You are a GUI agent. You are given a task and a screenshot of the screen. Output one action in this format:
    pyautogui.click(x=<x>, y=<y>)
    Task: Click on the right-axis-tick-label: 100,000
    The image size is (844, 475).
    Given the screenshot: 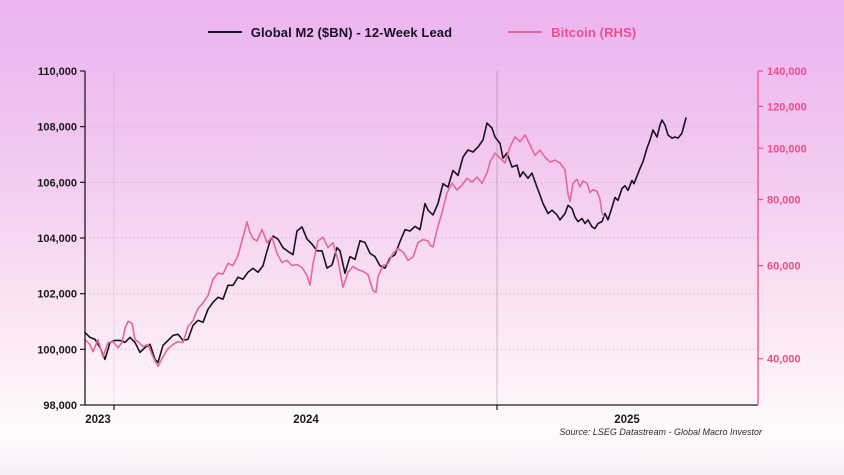 What is the action you would take?
    pyautogui.click(x=787, y=149)
    